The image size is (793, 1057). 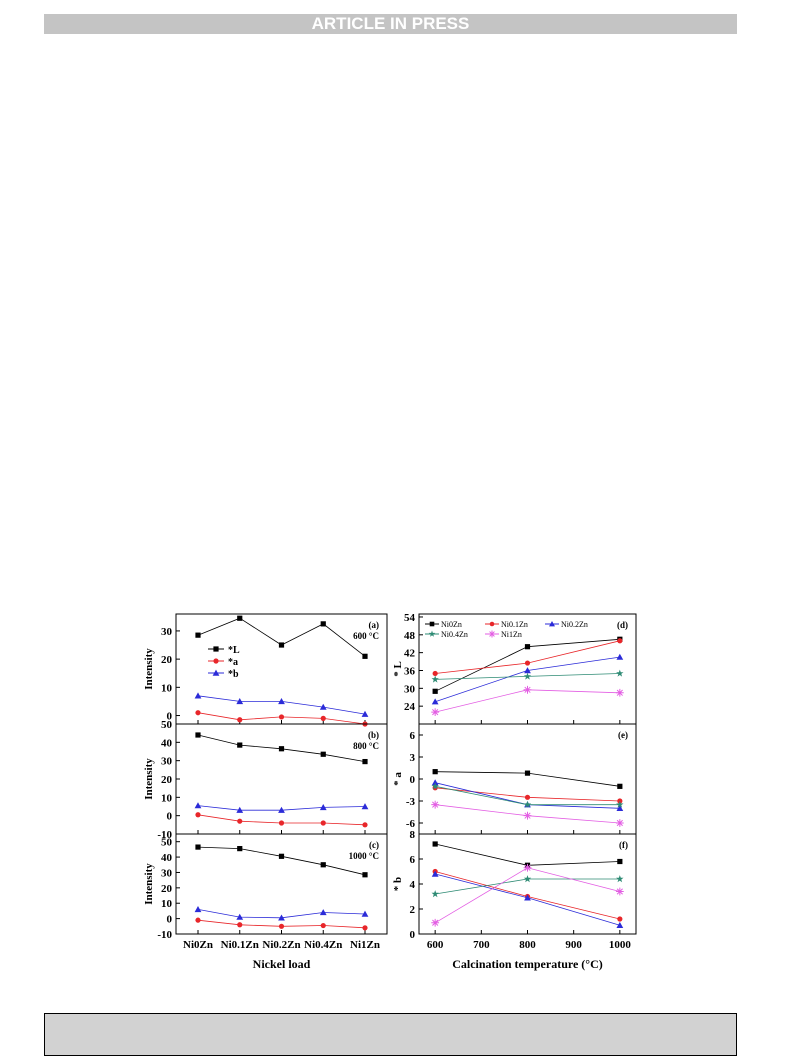 What do you see at coordinates (410, 707) in the screenshot?
I see `y-tick-label: 24` at bounding box center [410, 707].